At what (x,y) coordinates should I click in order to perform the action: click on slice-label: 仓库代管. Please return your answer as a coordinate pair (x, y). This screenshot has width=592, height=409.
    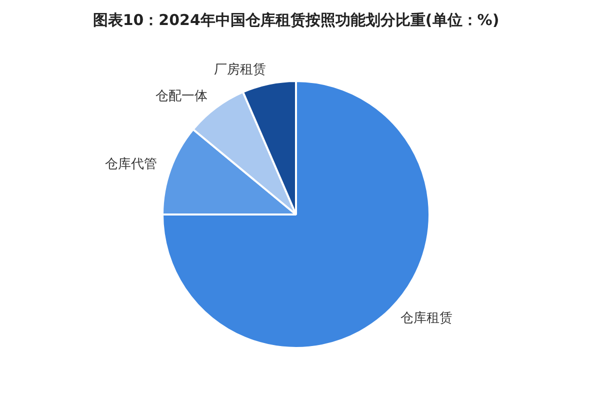
    Looking at the image, I should click on (131, 164).